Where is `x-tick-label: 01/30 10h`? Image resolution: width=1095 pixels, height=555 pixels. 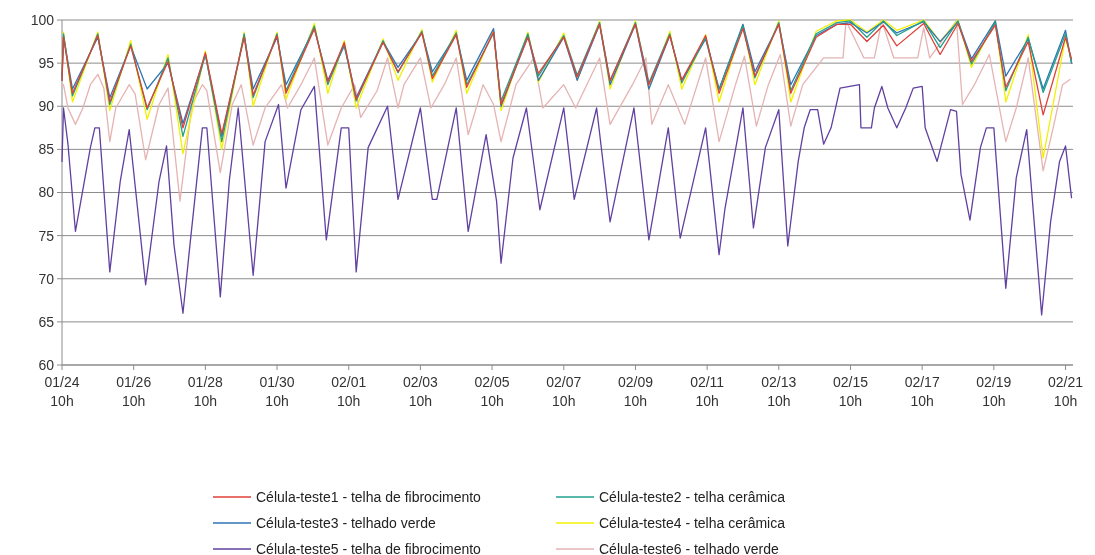 x-tick-label: 01/30 10h is located at coordinates (277, 391).